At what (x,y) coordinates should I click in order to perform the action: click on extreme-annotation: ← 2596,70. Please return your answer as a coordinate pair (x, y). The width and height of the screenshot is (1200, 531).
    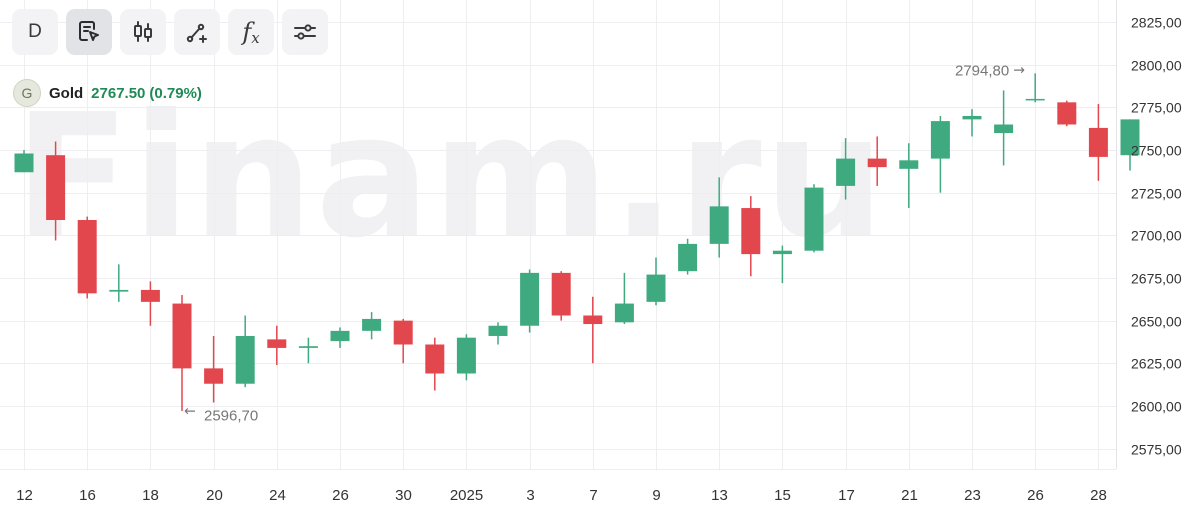
    Looking at the image, I should click on (221, 414).